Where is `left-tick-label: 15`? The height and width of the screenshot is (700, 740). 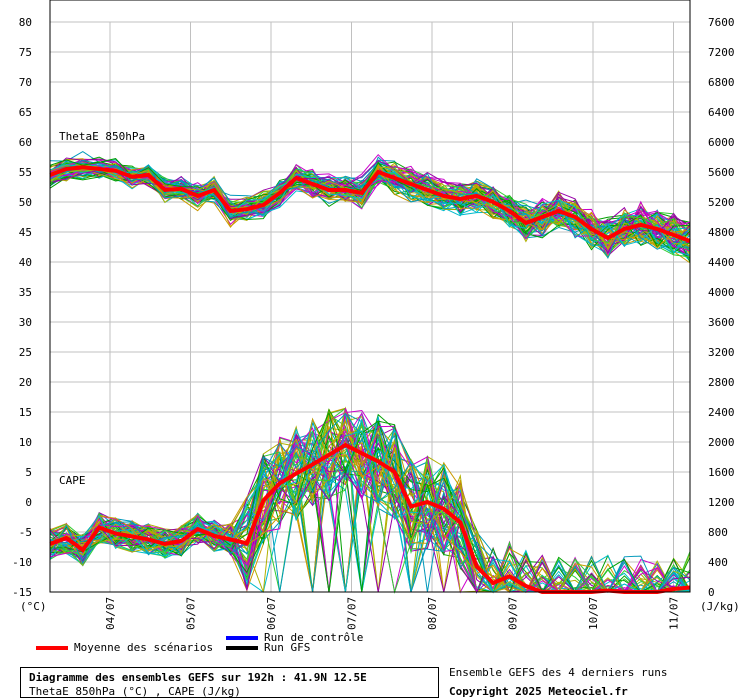 left-tick-label: 15 is located at coordinates (25, 412).